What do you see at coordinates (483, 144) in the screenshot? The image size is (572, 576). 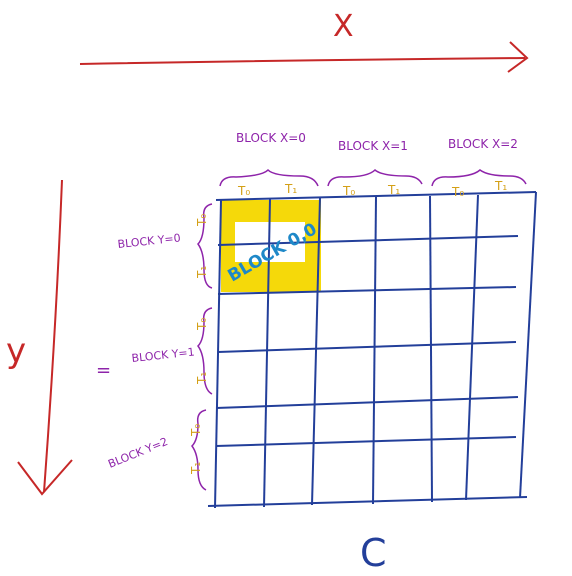 I see `block-x-2-label: BLOCK X=2` at bounding box center [483, 144].